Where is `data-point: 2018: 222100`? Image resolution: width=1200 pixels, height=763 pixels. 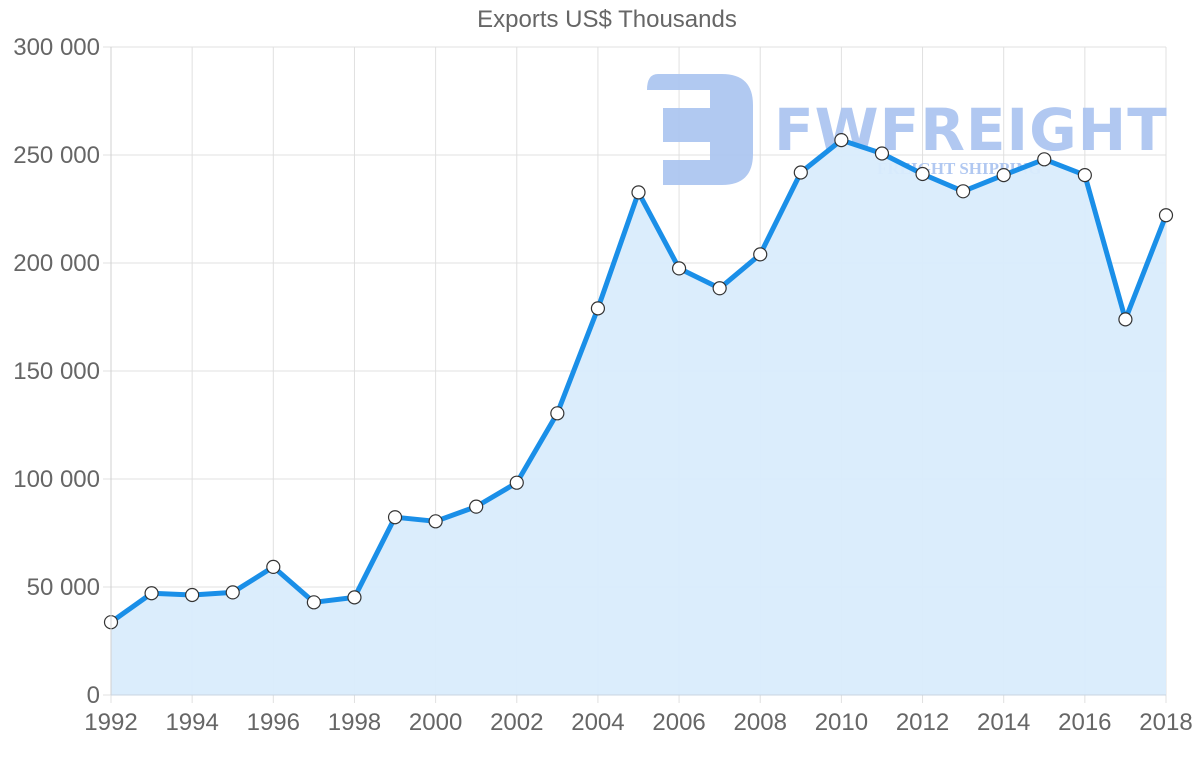 data-point: 2018: 222100 is located at coordinates (1166, 215).